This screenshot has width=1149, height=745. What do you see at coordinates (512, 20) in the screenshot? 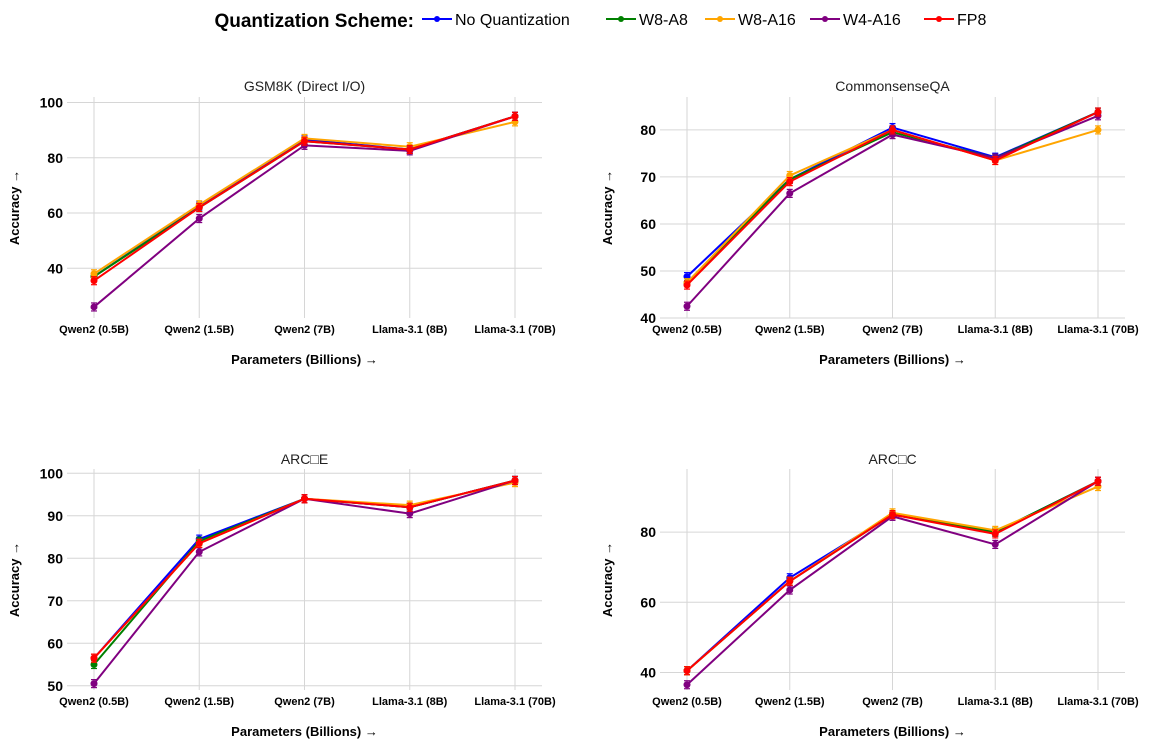
I see `legend-label: No Quantization` at bounding box center [512, 20].